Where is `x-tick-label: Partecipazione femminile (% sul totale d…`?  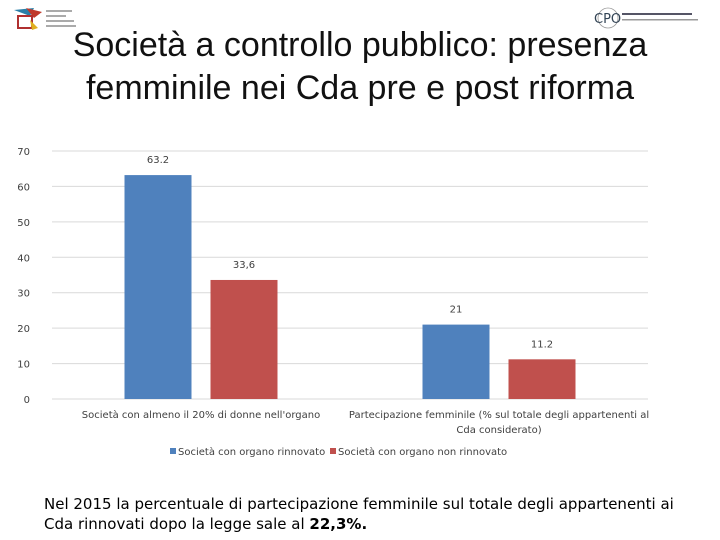 x-tick-label: Partecipazione femminile (% sul totale d… is located at coordinates (499, 415).